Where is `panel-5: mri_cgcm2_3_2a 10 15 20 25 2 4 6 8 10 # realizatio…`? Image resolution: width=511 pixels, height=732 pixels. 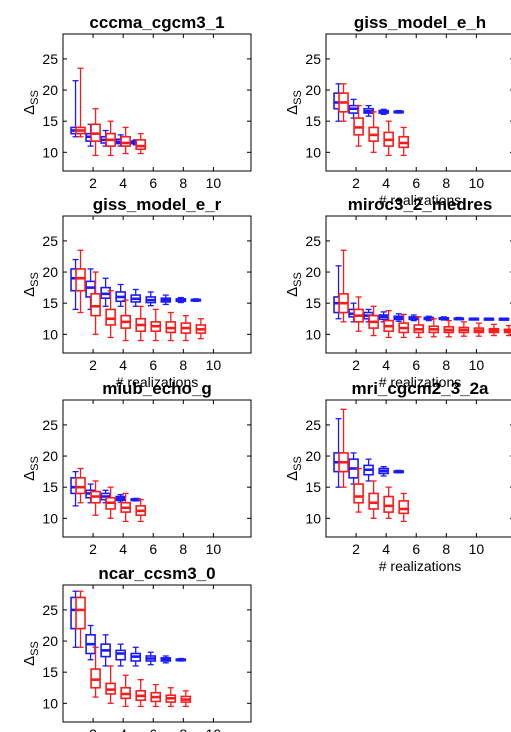 panel-5: mri_cgcm2_3_2a 10 15 20 25 2 4 6 8 10 # realizatio… is located at coordinates (397, 476).